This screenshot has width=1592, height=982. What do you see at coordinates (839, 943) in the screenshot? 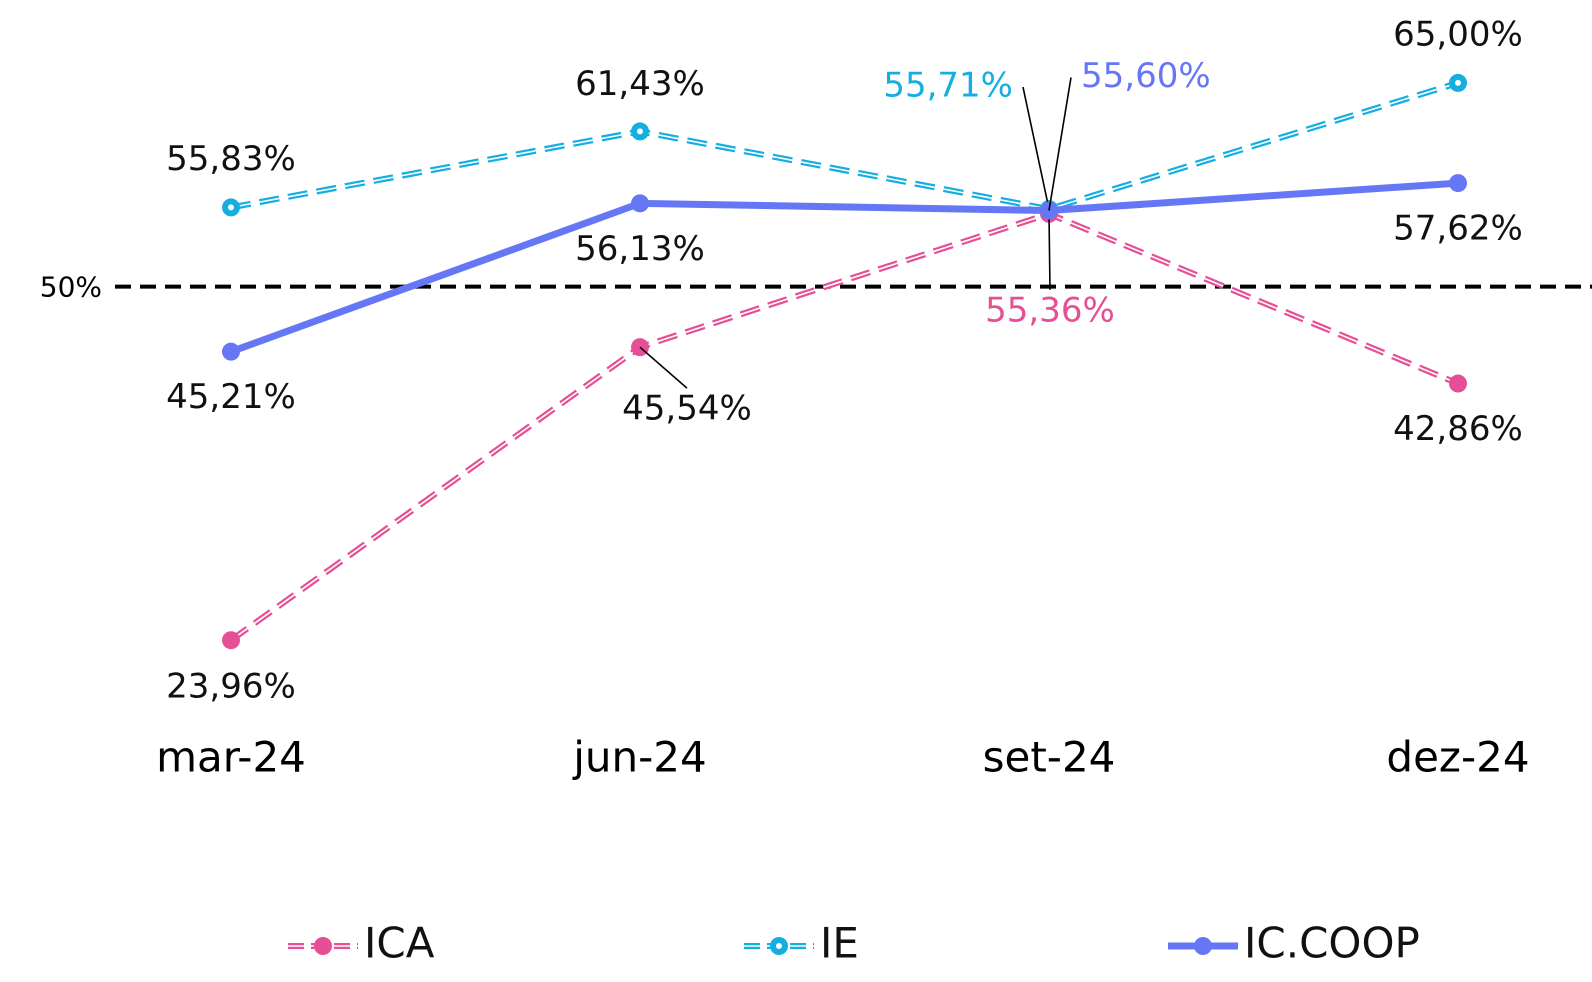
I see `legend-label: IE` at bounding box center [839, 943].